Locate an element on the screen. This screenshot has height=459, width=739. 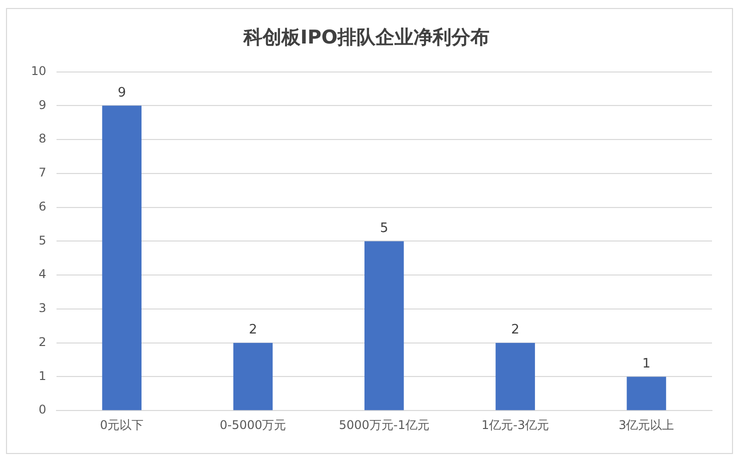
data-label: 1 is located at coordinates (646, 364).